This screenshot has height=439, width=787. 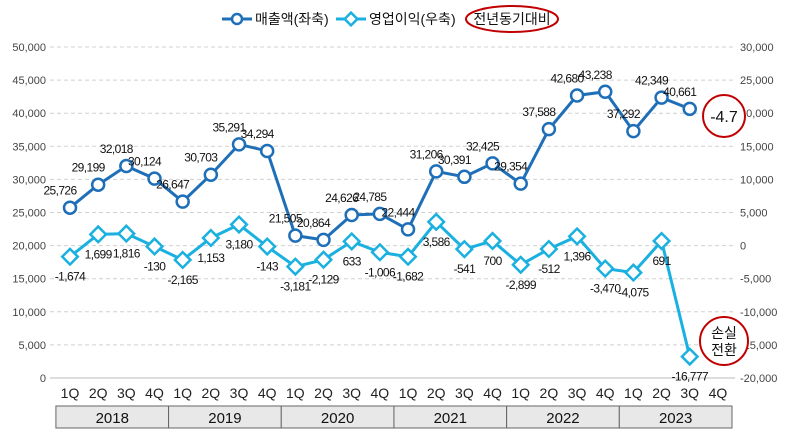 I want to click on revenue-data-label: 42,680, so click(x=568, y=78).